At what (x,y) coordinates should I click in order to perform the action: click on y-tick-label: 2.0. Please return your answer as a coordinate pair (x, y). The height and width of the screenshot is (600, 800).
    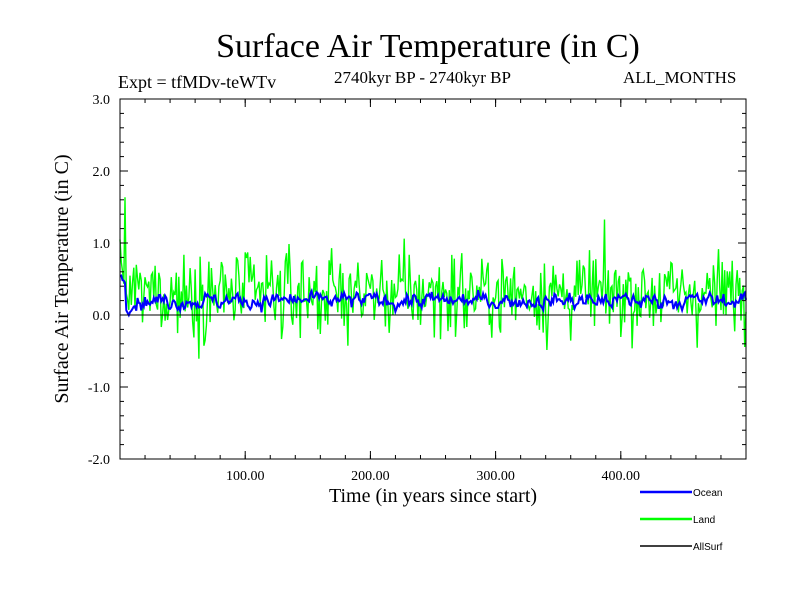
    Looking at the image, I should click on (102, 172).